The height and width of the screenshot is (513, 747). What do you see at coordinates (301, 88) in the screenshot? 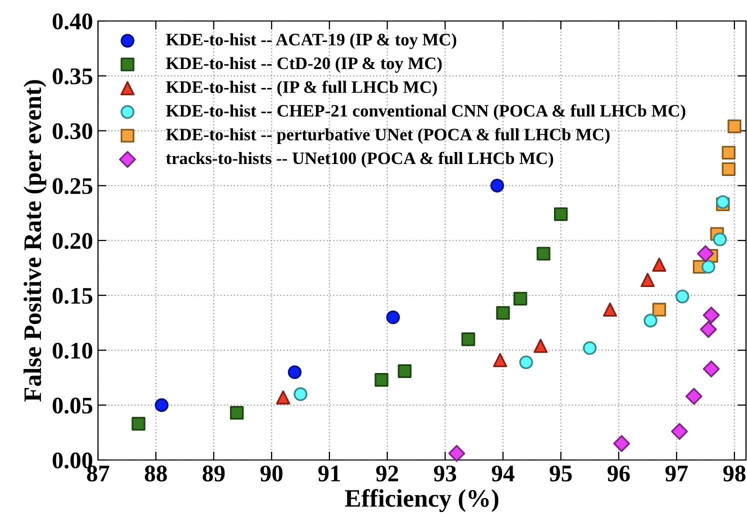
I see `legend-label: KDE-to-hist -- (IP & full LHCb MC)` at bounding box center [301, 88].